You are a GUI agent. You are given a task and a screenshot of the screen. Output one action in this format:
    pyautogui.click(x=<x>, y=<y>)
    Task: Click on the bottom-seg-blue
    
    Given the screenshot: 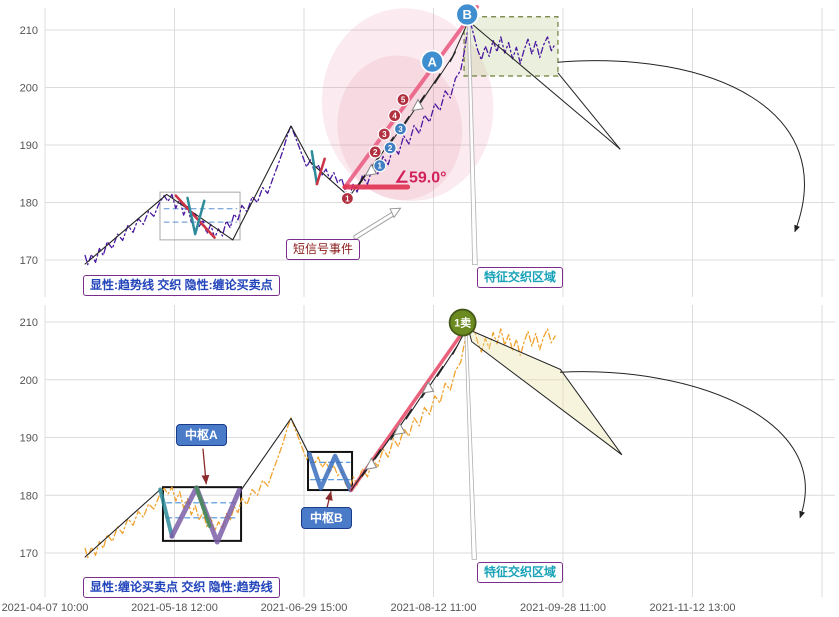 What is the action you would take?
    pyautogui.click(x=329, y=472)
    